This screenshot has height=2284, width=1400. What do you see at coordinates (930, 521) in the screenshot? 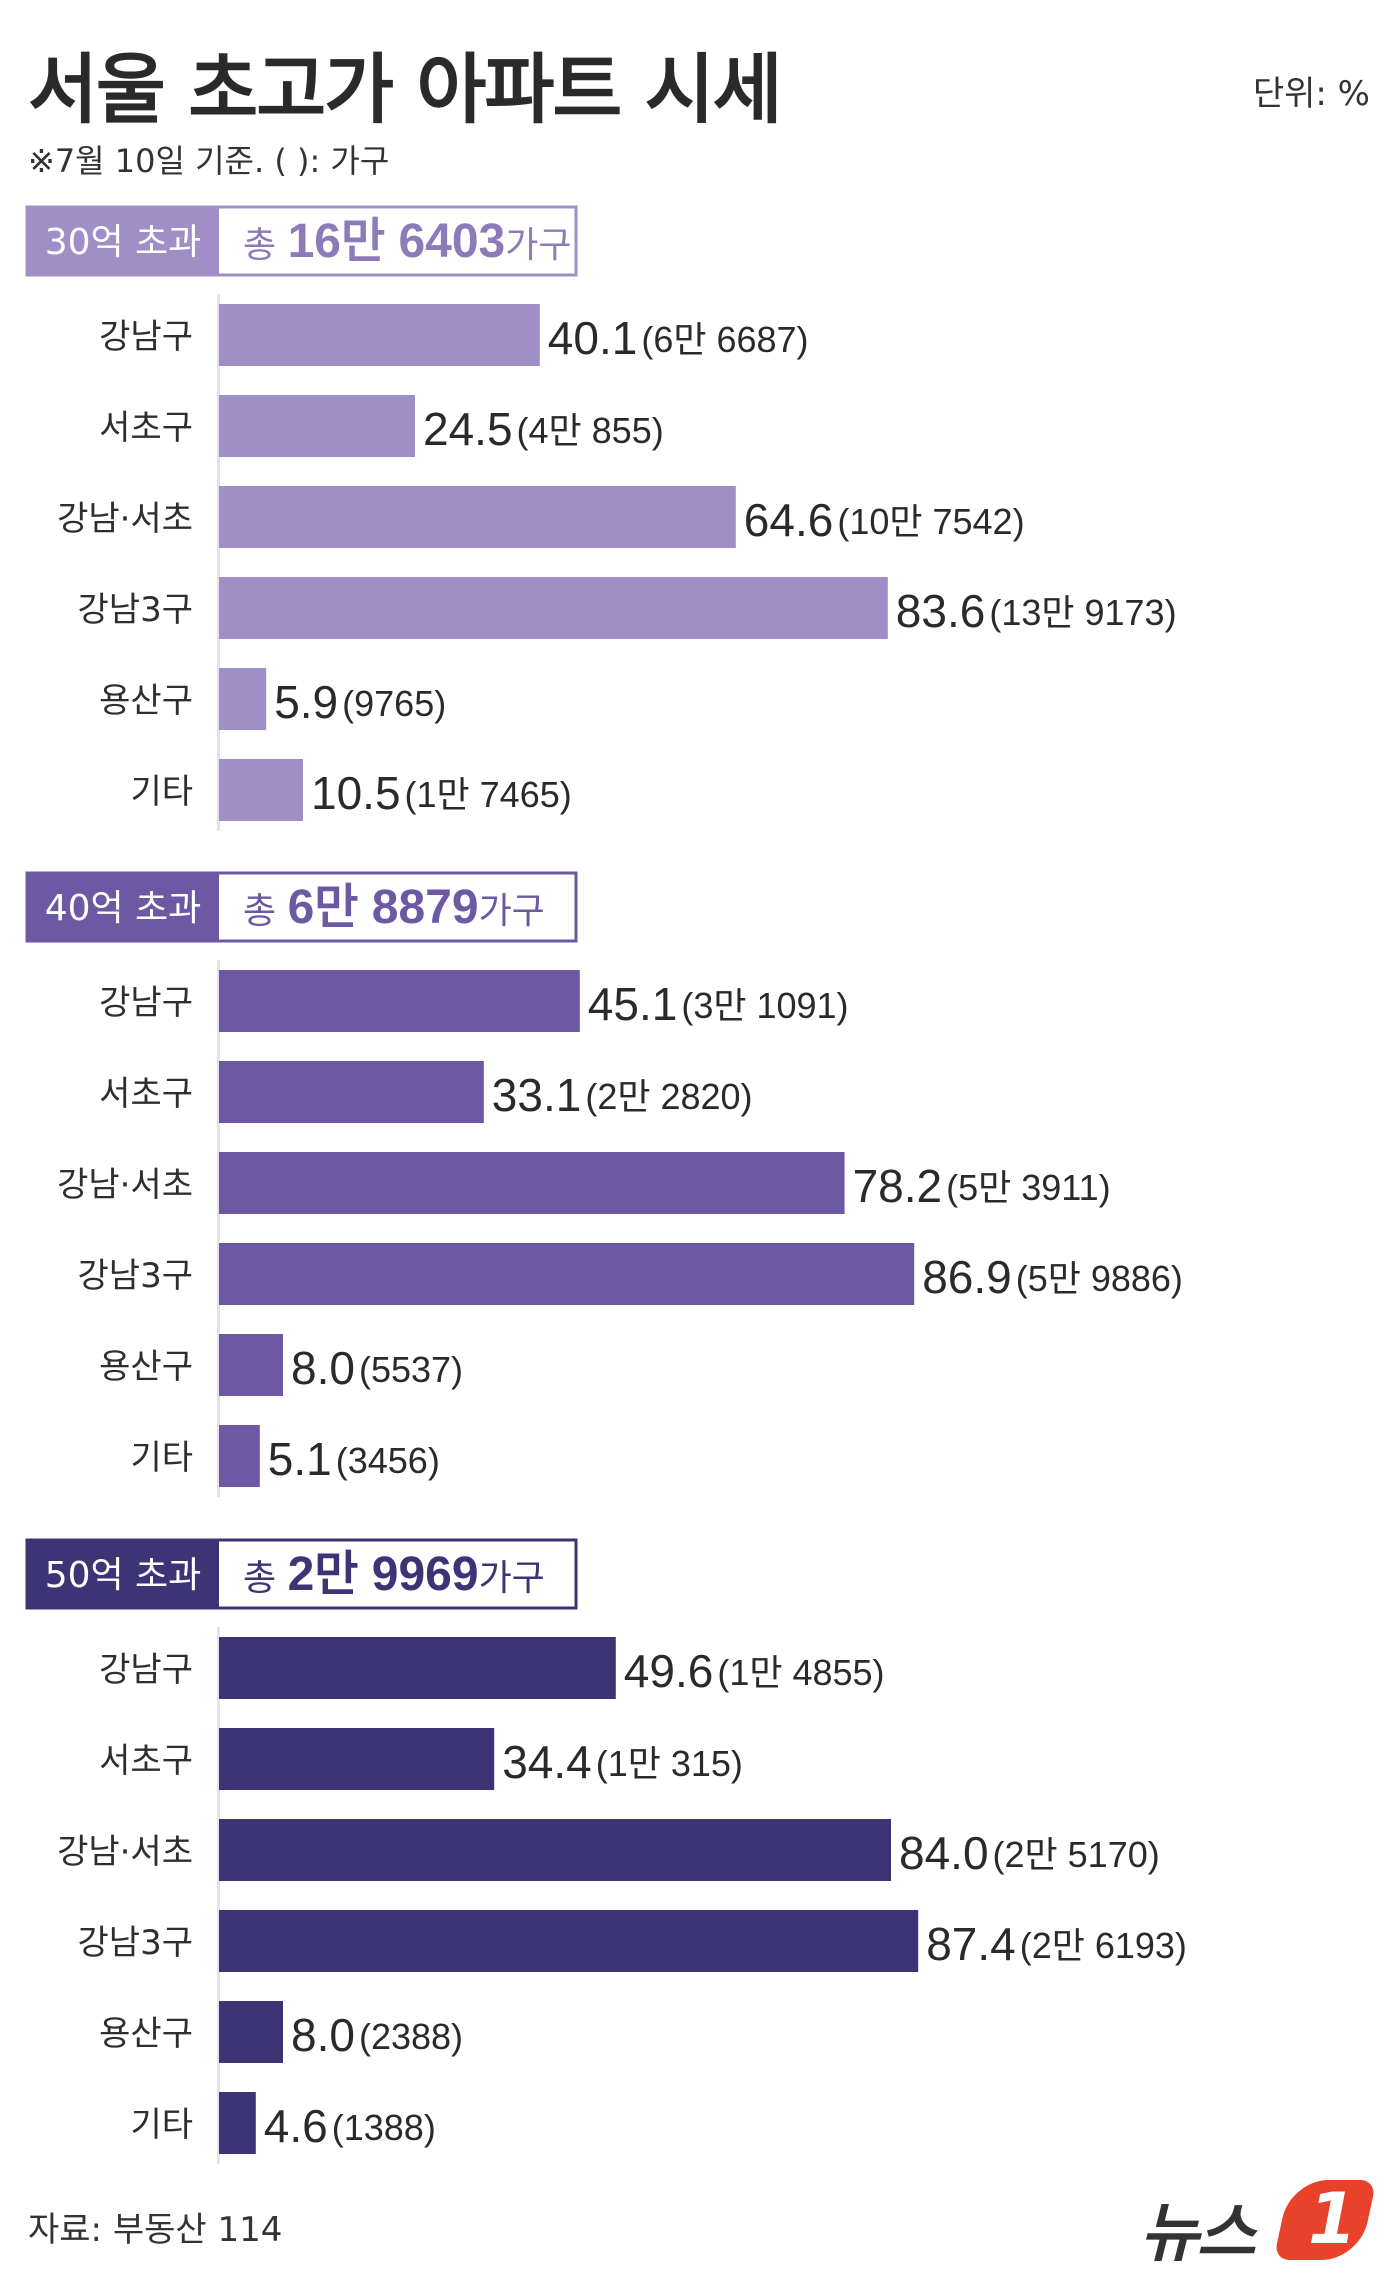
I see `group-1-count-label: (10만 7542)` at bounding box center [930, 521].